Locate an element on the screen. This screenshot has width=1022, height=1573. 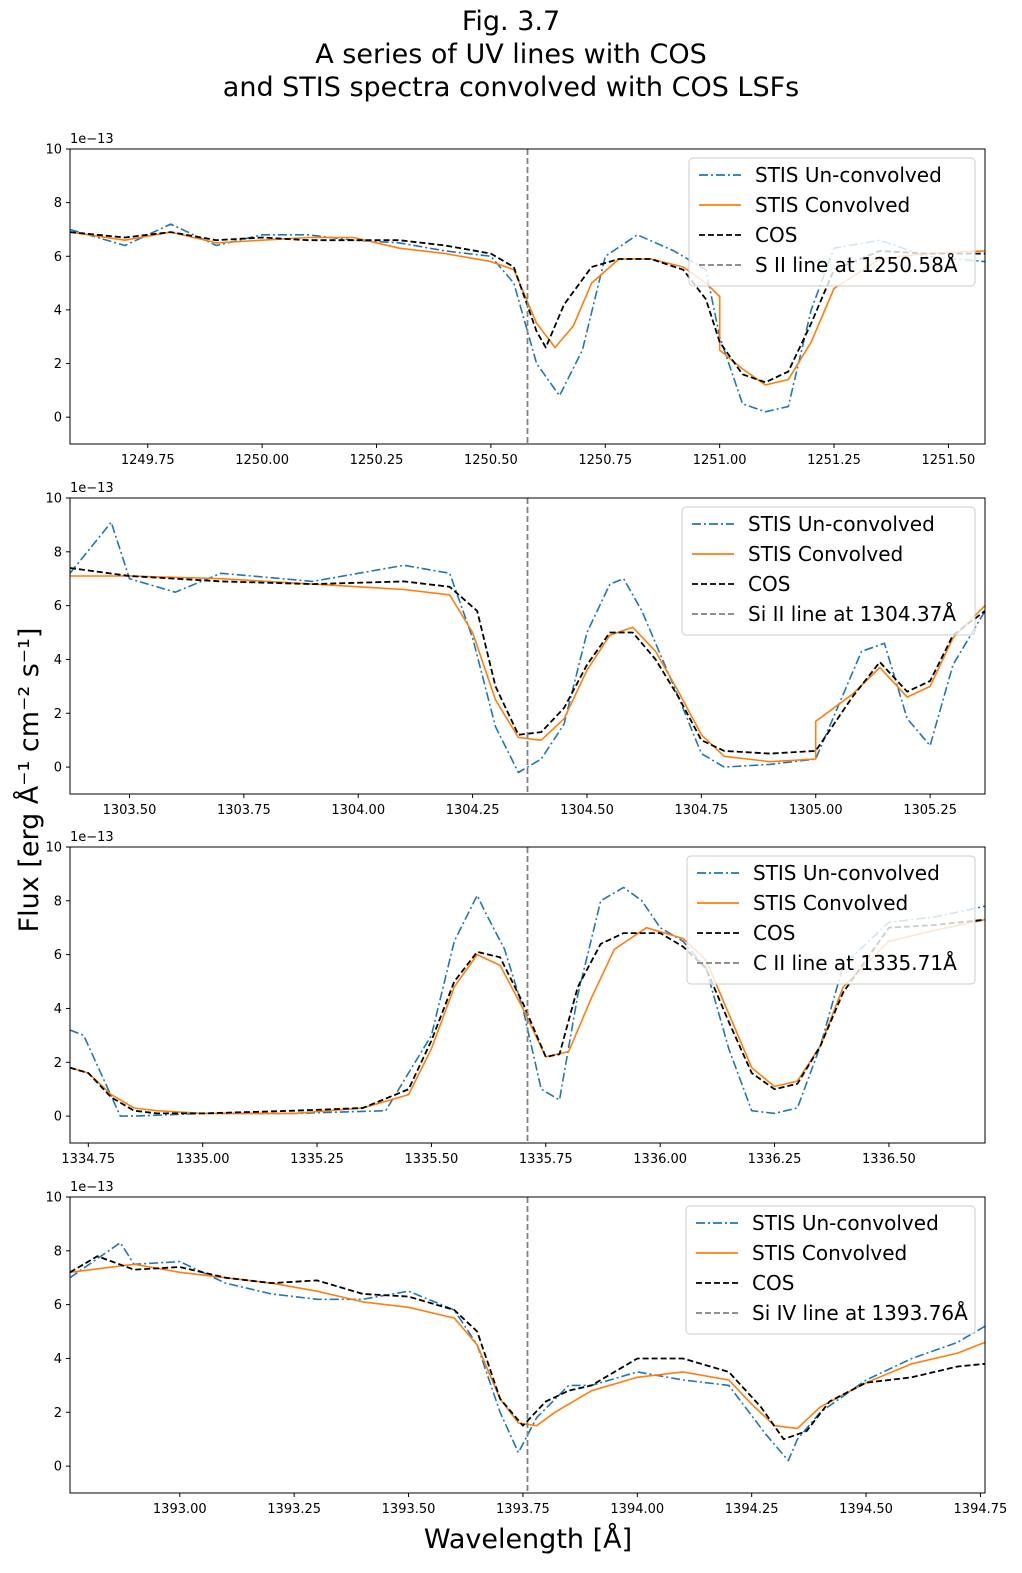
x-tick-label: 1250.75 is located at coordinates (605, 460).